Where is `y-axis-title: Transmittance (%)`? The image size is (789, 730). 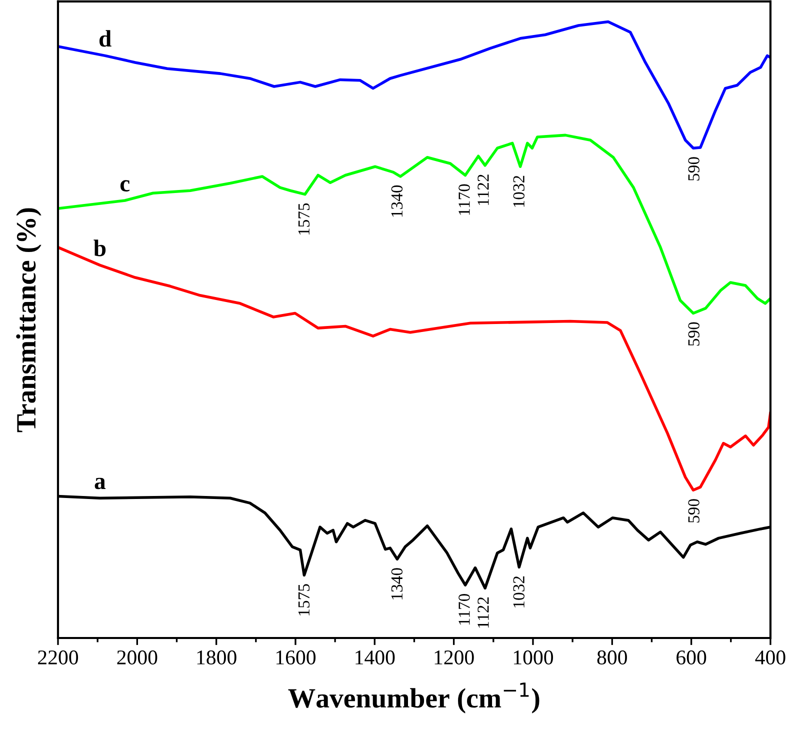 y-axis-title: Transmittance (%) is located at coordinates (29, 320).